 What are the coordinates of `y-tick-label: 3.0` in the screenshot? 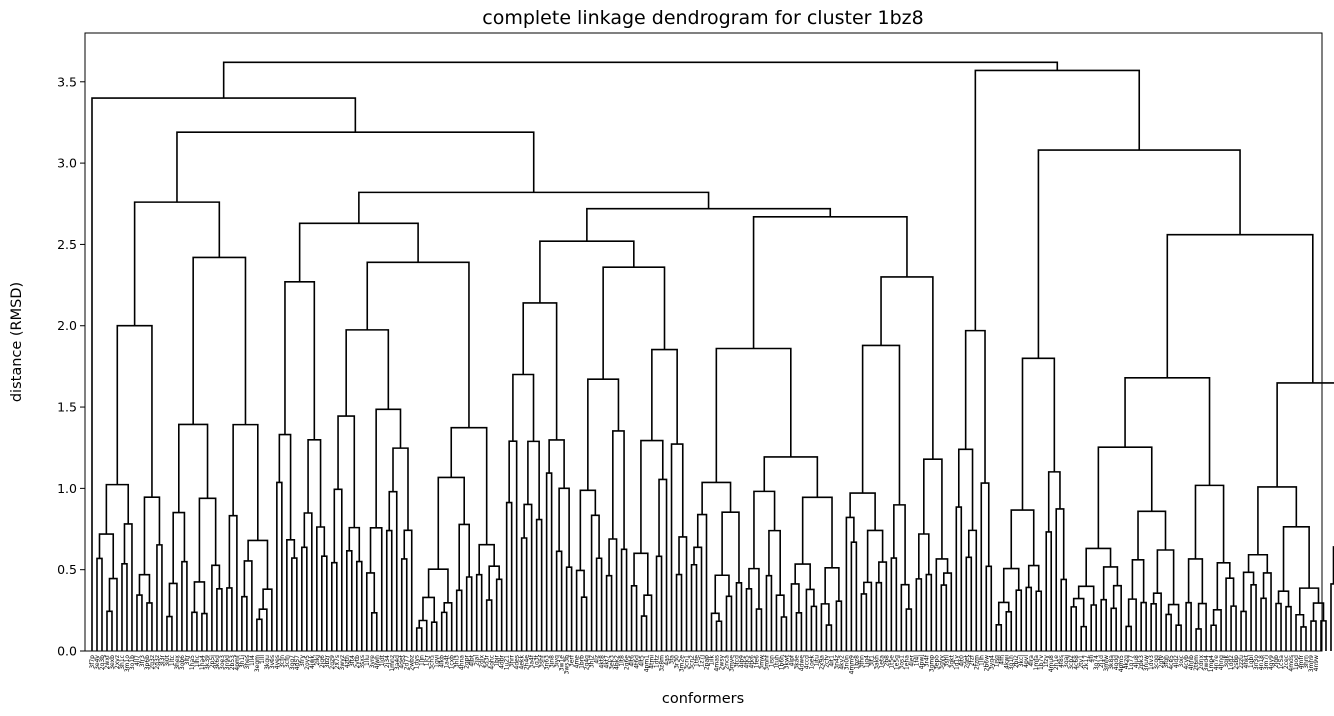 It's located at (67, 163).